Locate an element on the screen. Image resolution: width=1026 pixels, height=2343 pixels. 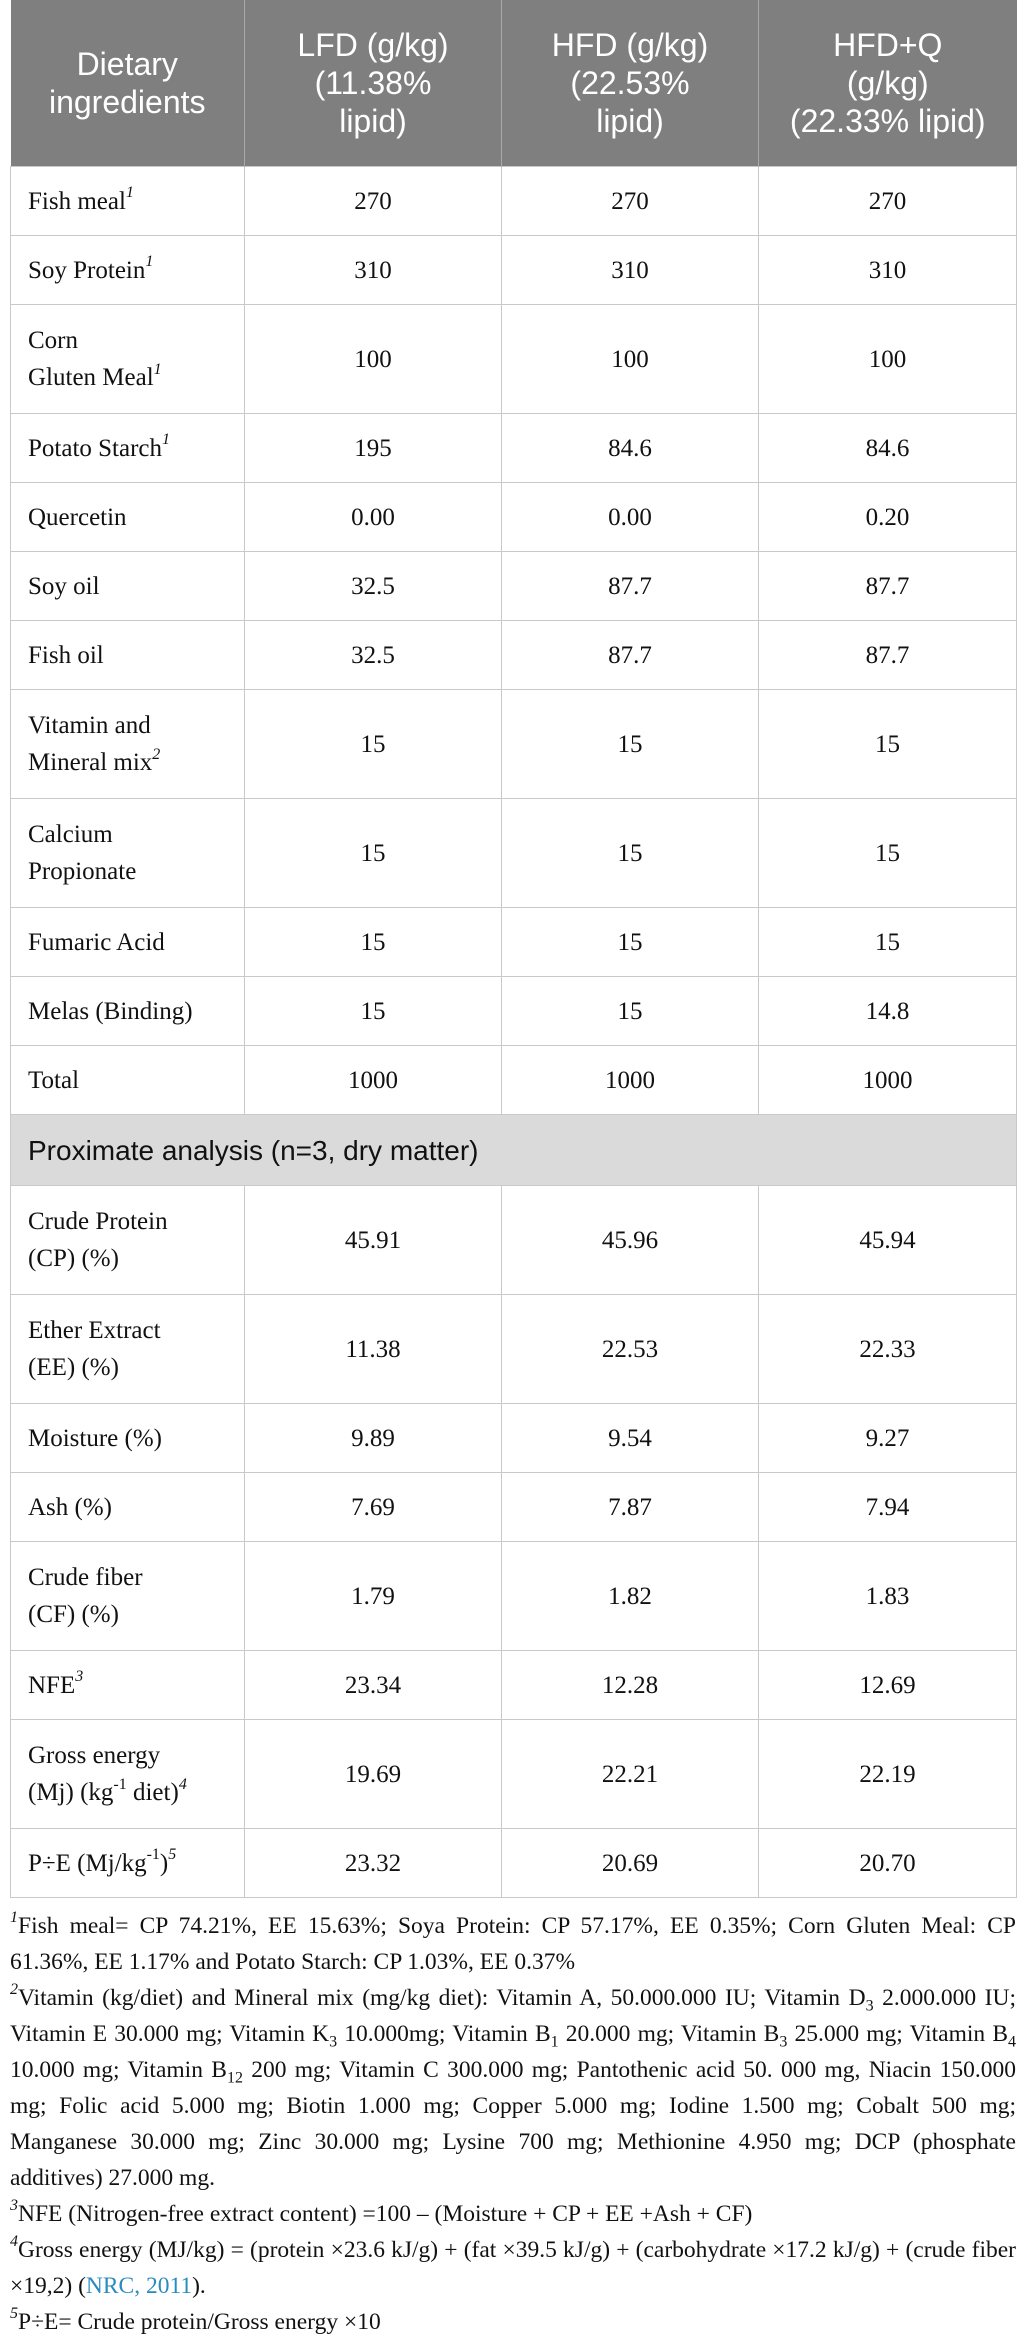
cell-value: 22.53 is located at coordinates (630, 1349).